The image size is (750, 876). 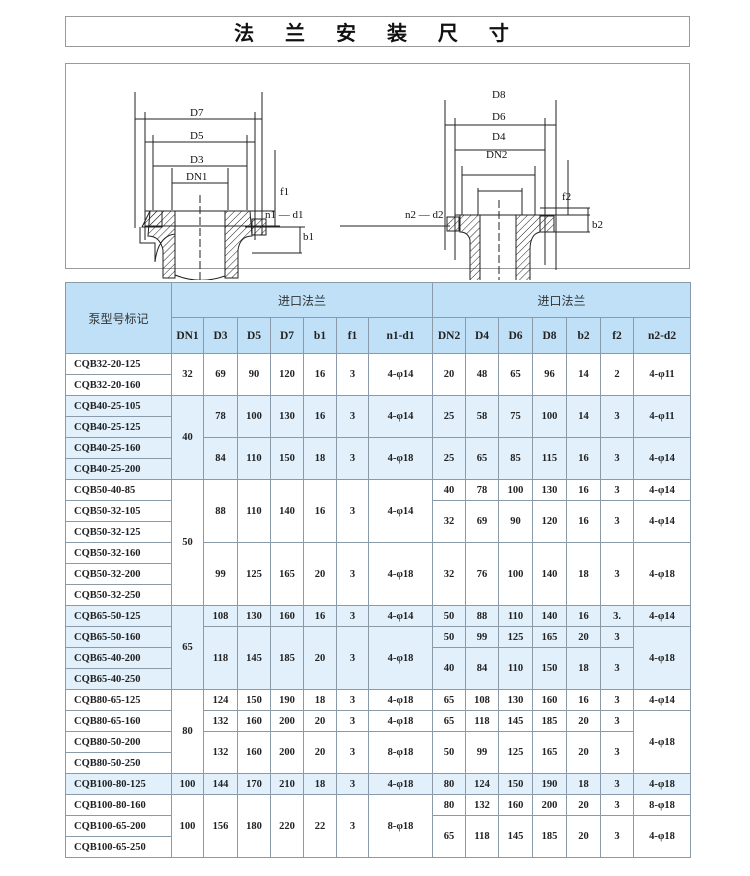 What do you see at coordinates (118, 721) in the screenshot?
I see `model-cell: CQB80-65-160` at bounding box center [118, 721].